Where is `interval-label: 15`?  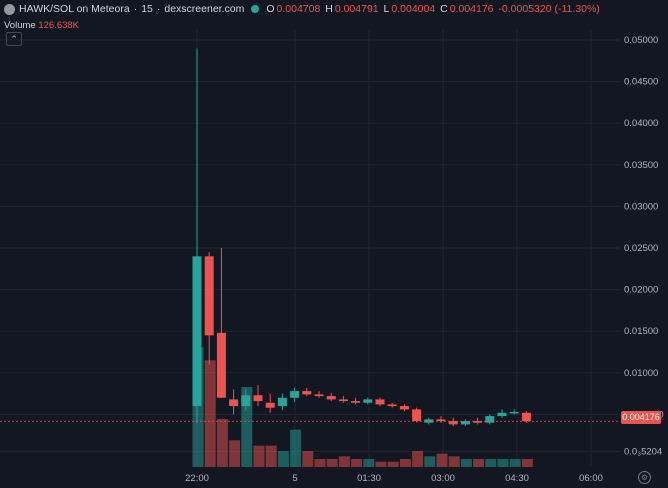
interval-label: 15 is located at coordinates (147, 9).